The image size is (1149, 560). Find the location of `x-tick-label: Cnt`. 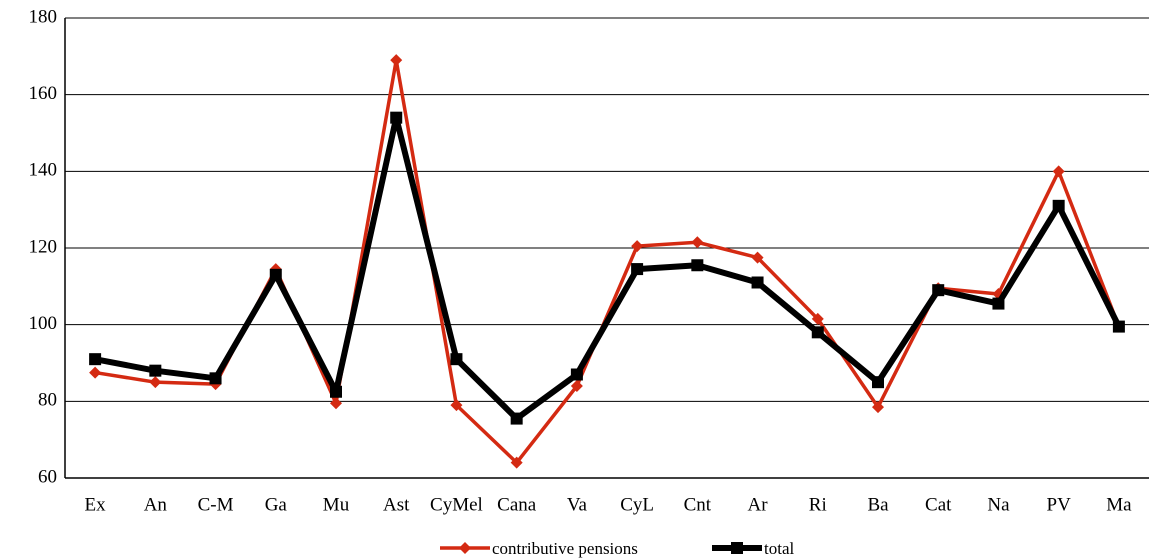

x-tick-label: Cnt is located at coordinates (698, 504).